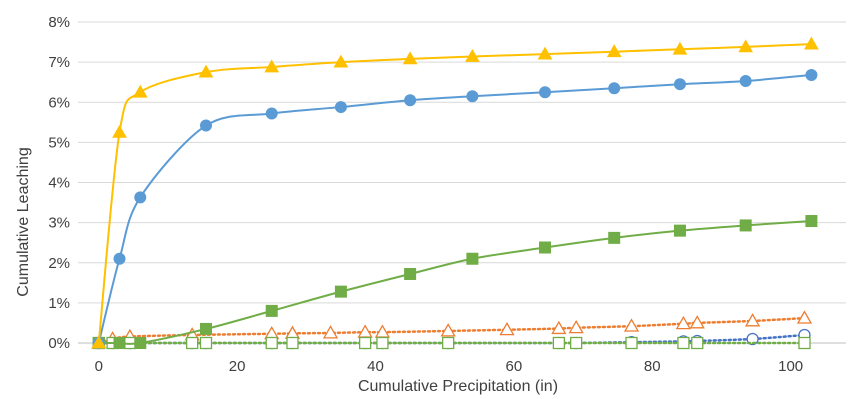 The width and height of the screenshot is (862, 399). What do you see at coordinates (59, 62) in the screenshot?
I see `y-tick-label: 7%` at bounding box center [59, 62].